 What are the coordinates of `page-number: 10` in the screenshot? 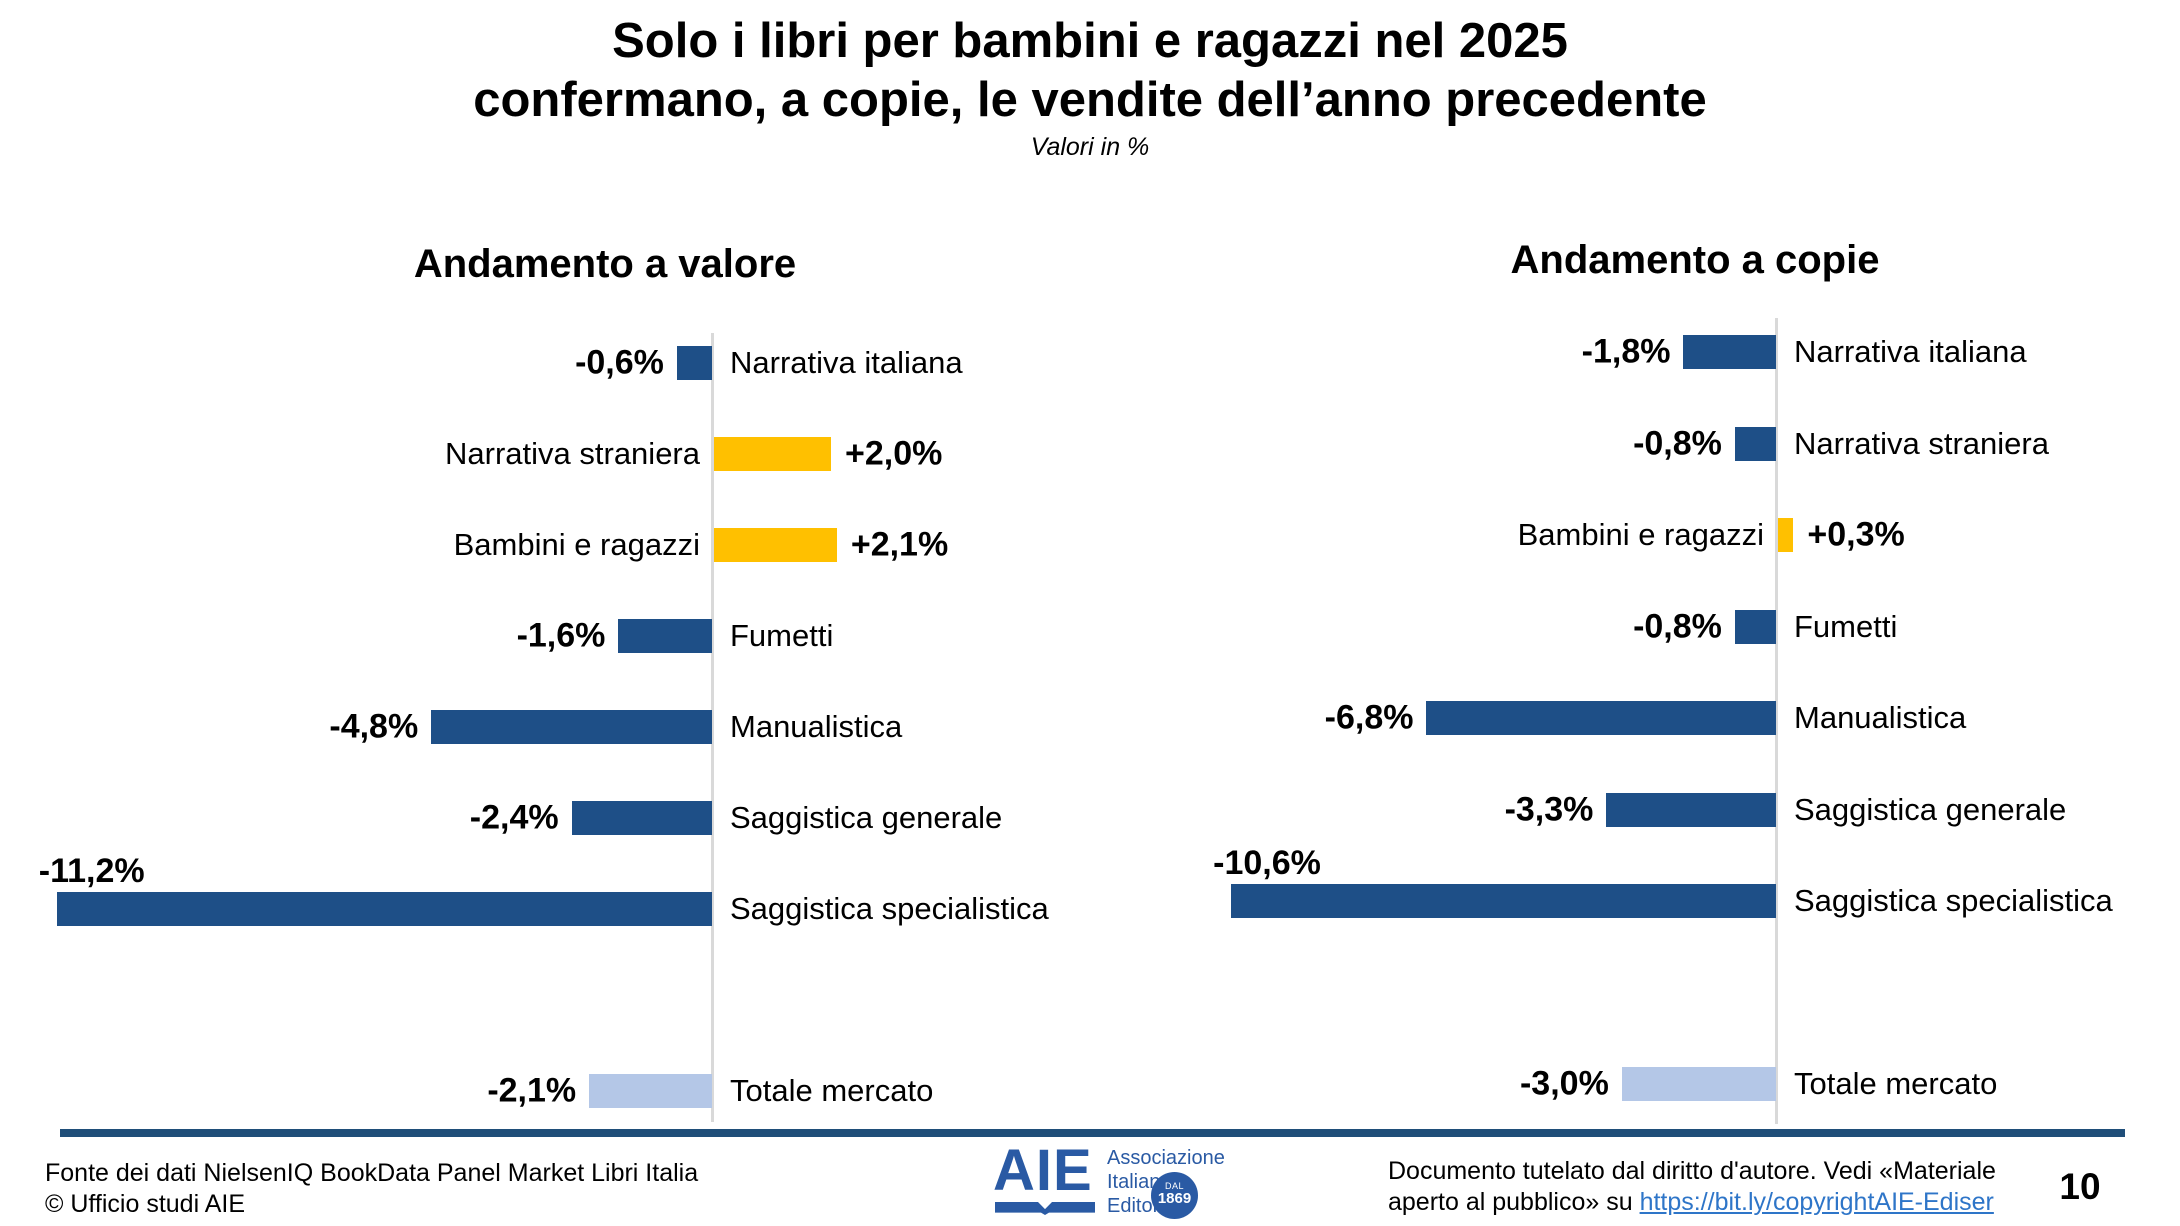 It's located at (2080, 1186).